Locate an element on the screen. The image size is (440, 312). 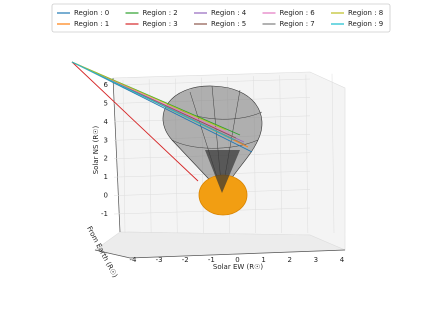
legend-label: Region : 5 is located at coordinates (228, 24).